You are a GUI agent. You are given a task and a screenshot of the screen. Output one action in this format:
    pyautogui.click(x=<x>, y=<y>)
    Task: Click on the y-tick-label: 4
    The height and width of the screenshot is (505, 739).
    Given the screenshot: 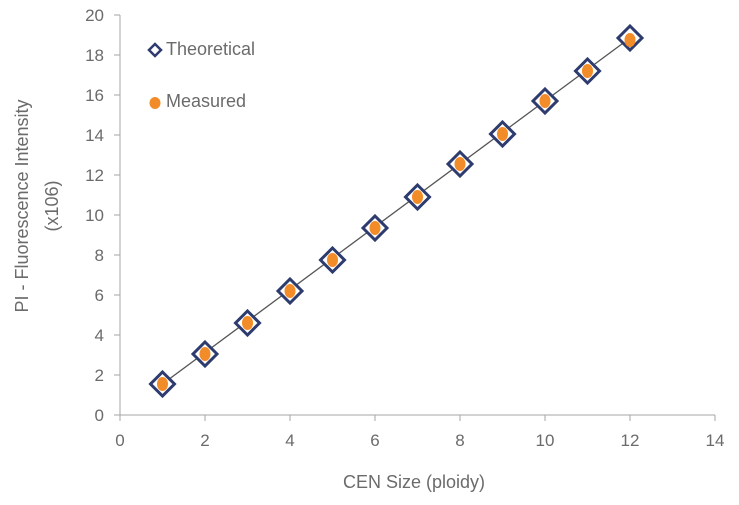 What is the action you would take?
    pyautogui.click(x=99, y=335)
    